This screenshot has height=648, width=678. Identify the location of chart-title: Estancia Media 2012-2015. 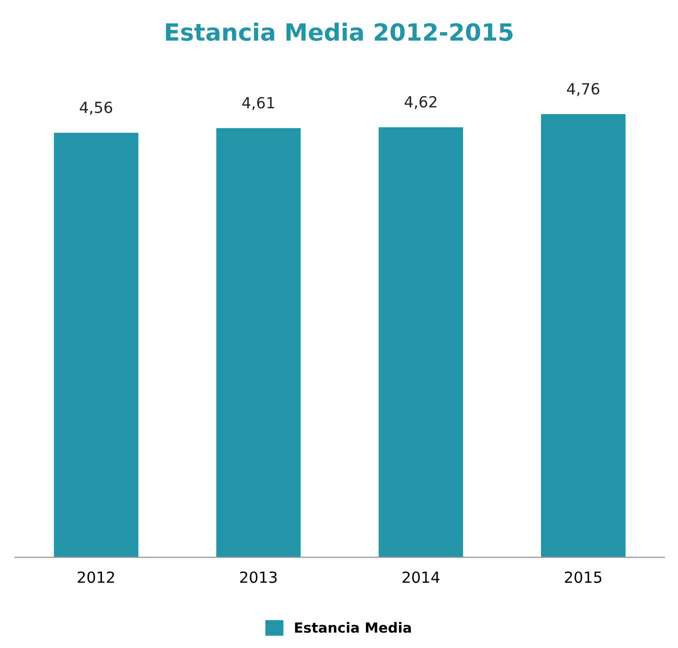
(339, 31).